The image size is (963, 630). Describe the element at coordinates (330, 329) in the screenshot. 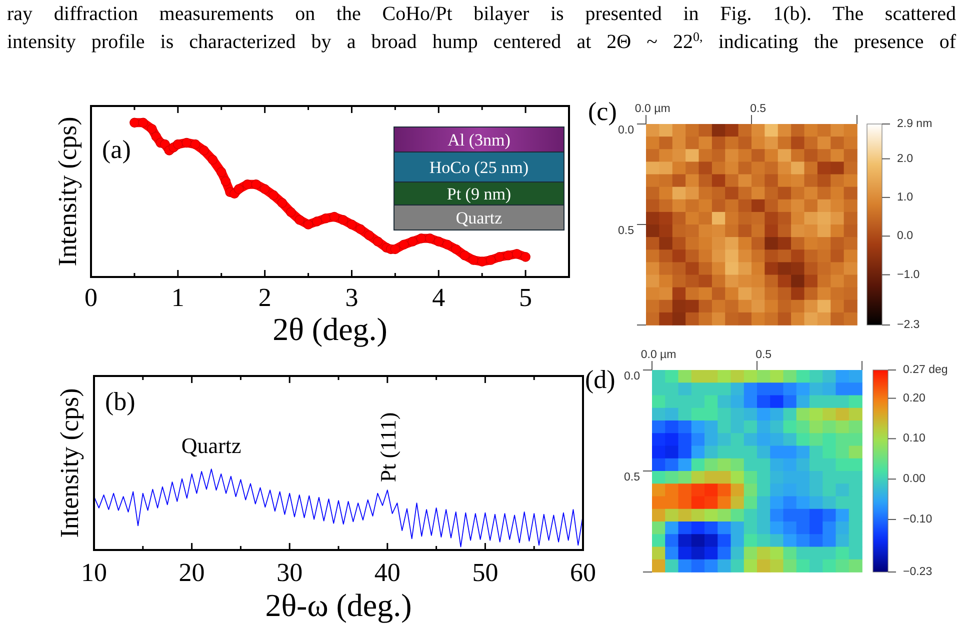

I see `x-axis-title: 2θ (deg.)` at that location.